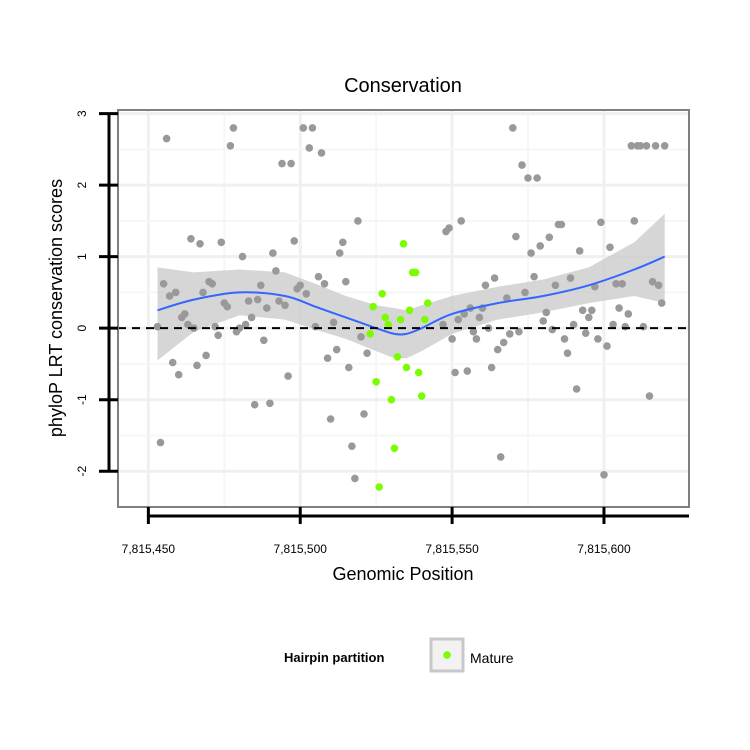  What do you see at coordinates (403, 86) in the screenshot?
I see `chart-title: Conservation` at bounding box center [403, 86].